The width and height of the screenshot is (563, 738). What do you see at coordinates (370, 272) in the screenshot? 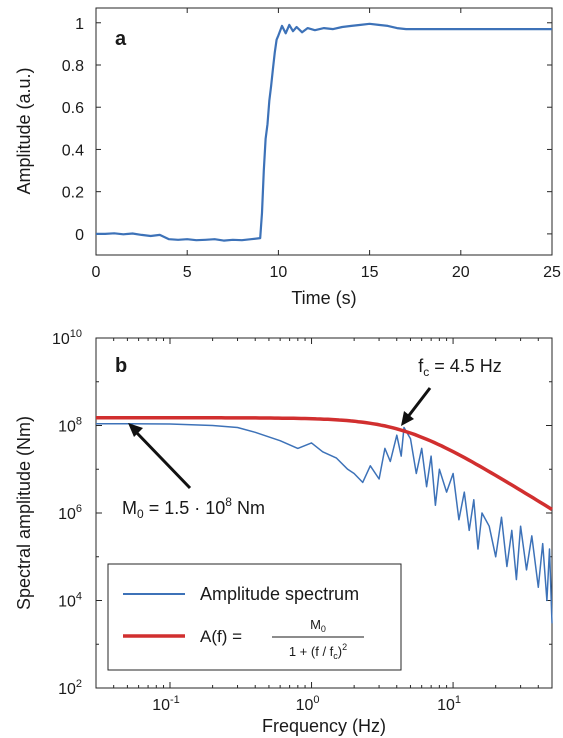
I see `panel-a-x-tick-label: 15` at bounding box center [370, 272].